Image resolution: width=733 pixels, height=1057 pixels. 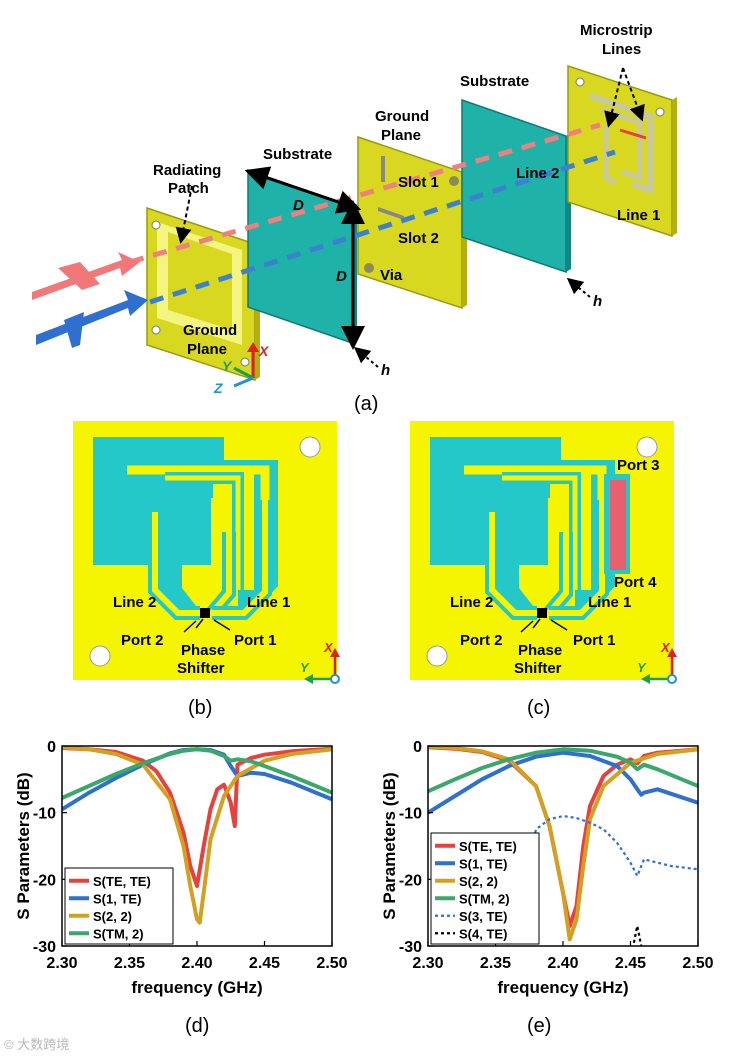 I want to click on label-lines: Lines, so click(x=622, y=49).